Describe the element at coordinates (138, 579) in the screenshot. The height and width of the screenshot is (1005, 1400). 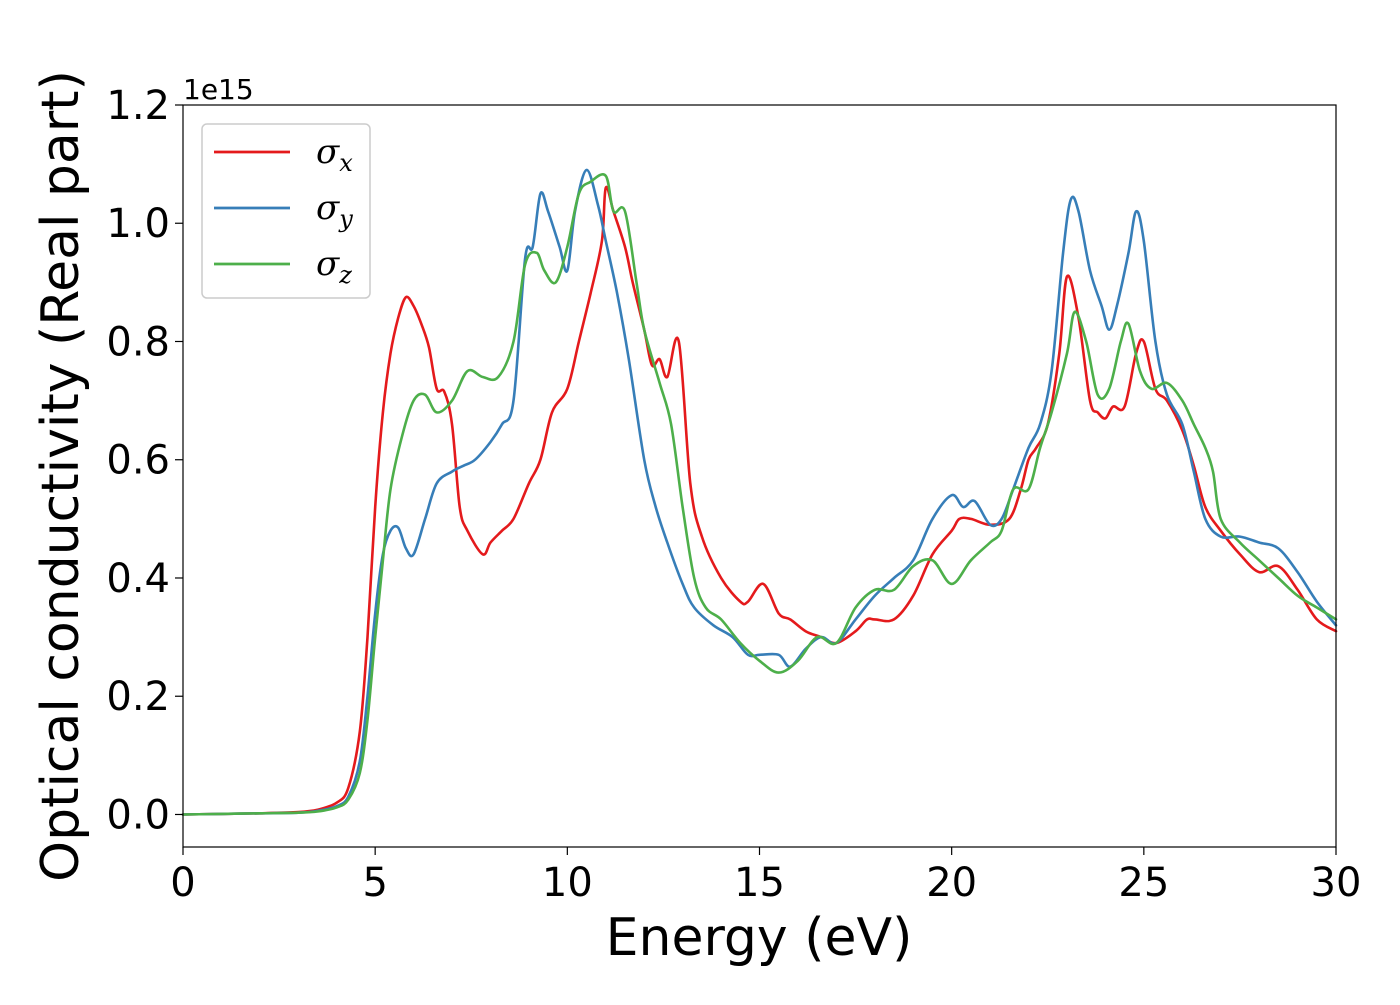
I see `y-tick-label: 0.4` at that location.